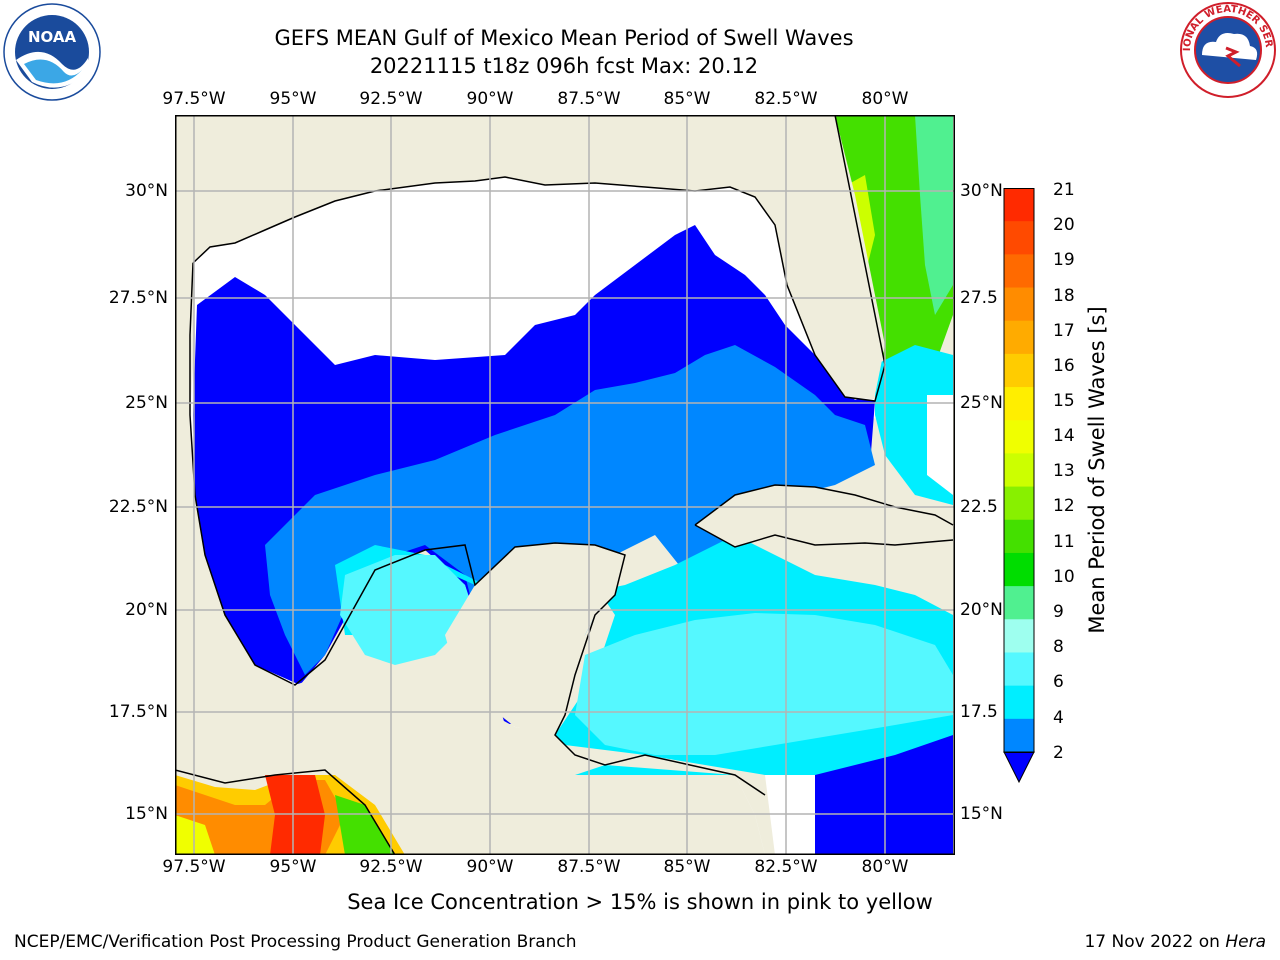 The image size is (1280, 960). I want to click on colorbar-tick: 4, so click(1058, 718).